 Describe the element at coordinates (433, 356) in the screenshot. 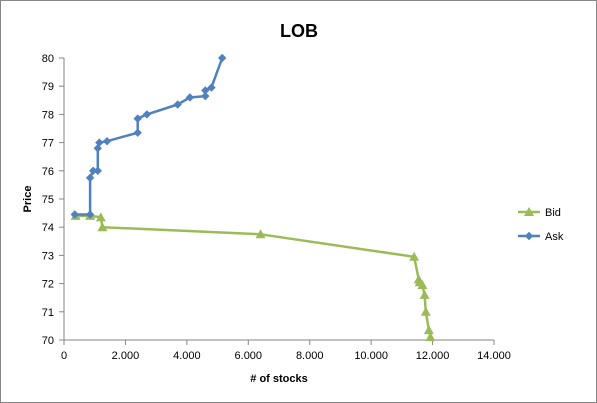

I see `x-tick-label: 12.000` at that location.